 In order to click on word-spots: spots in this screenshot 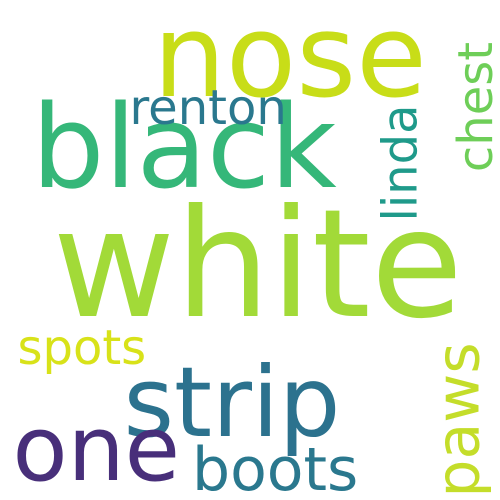, I will do `click(82, 348)`.